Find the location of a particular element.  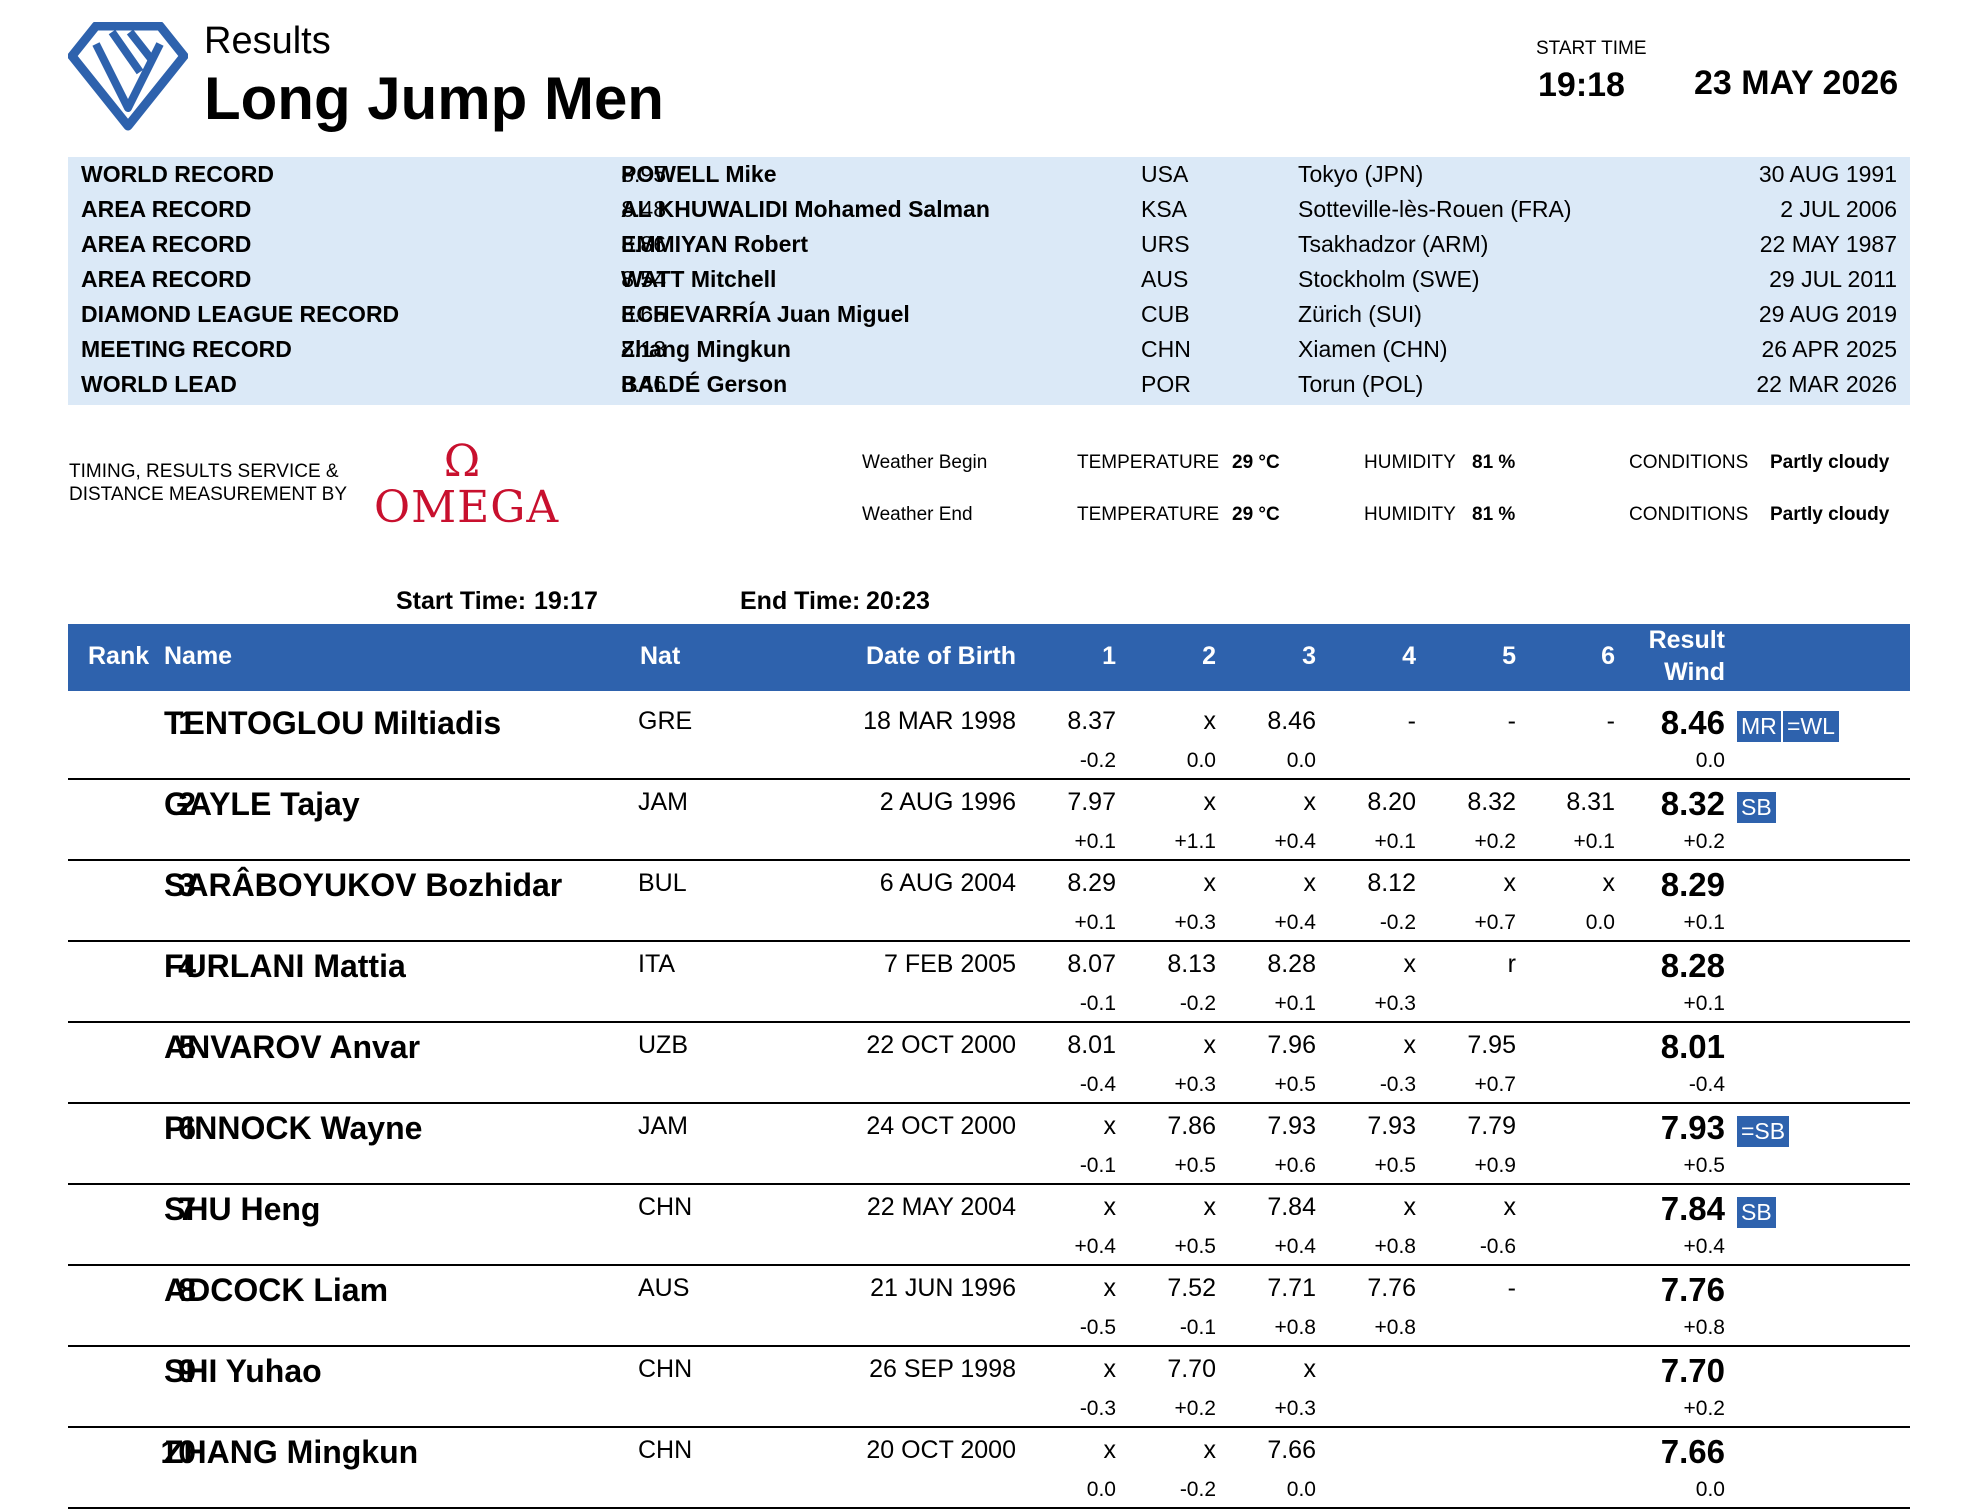

record-mark: 8.46 is located at coordinates (643, 384).